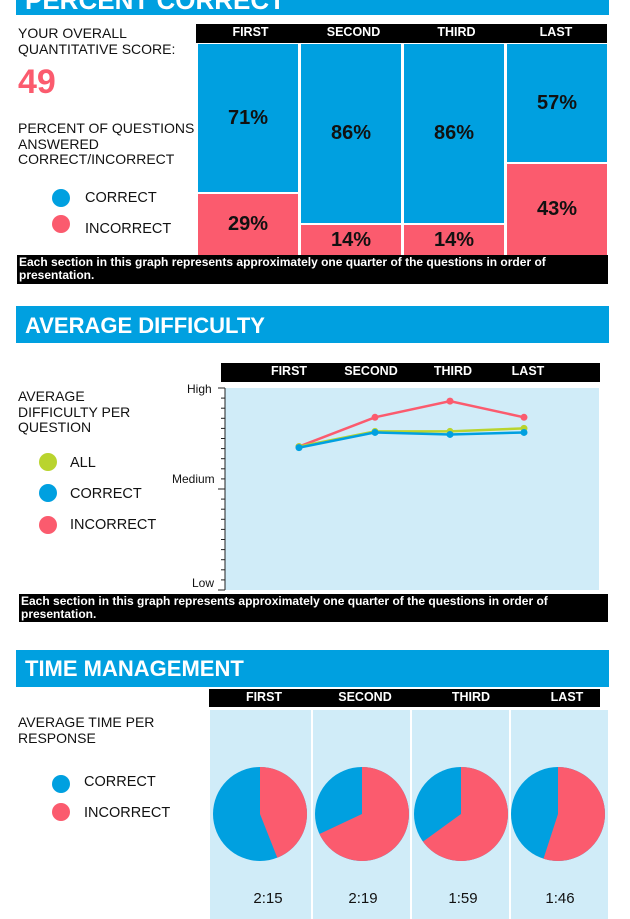 This screenshot has width=630, height=919. I want to click on correct-bar-label: 57%, so click(557, 102).